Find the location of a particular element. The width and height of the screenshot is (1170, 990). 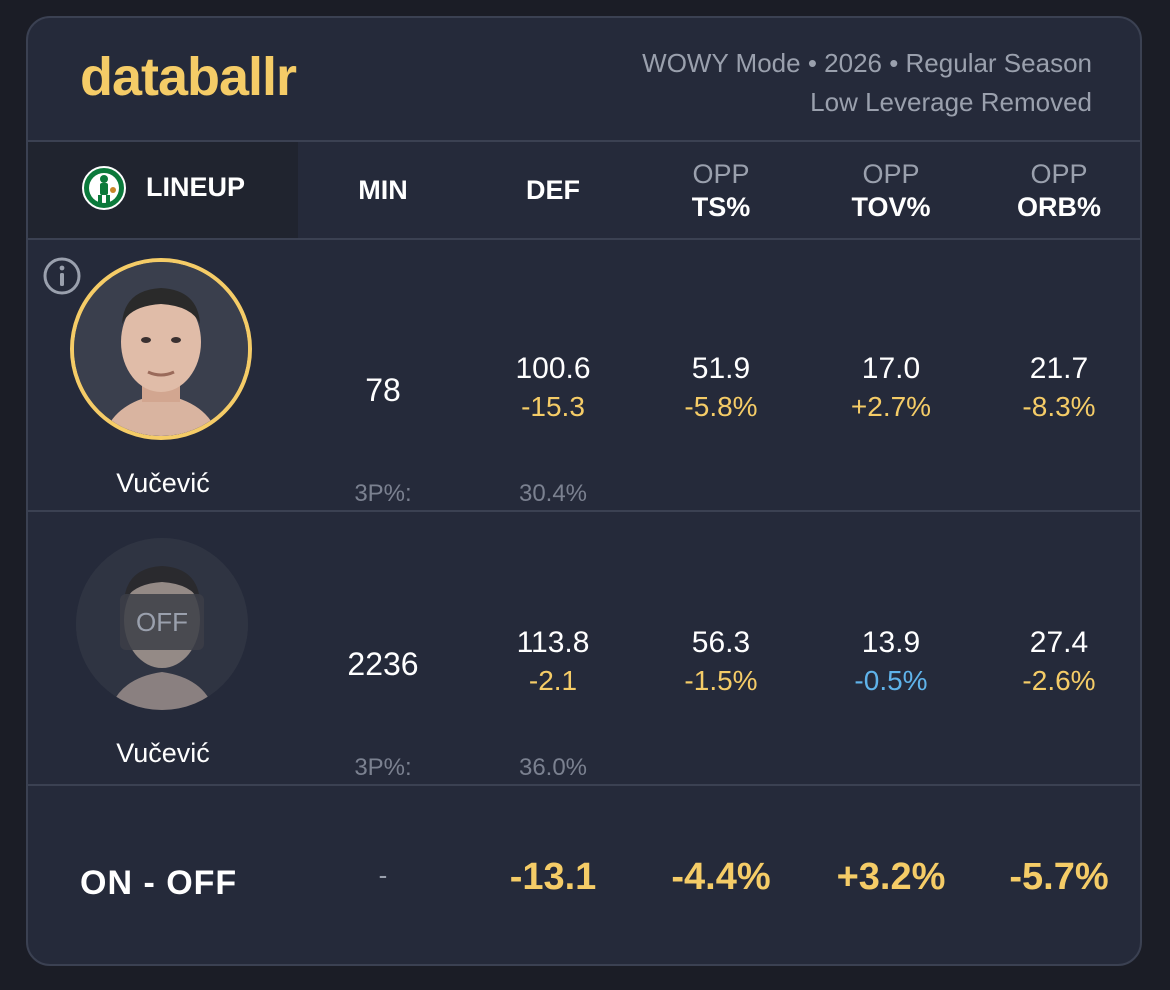

on-off-tov: +3.2% is located at coordinates (891, 877).